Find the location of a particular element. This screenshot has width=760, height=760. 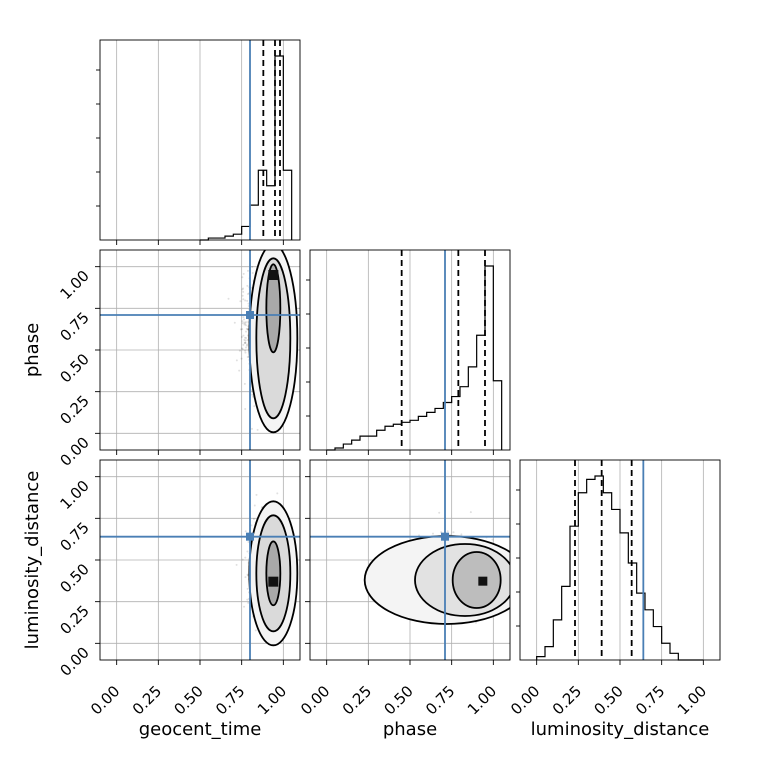

x-tick-label: 0.50 is located at coordinates (188, 700).